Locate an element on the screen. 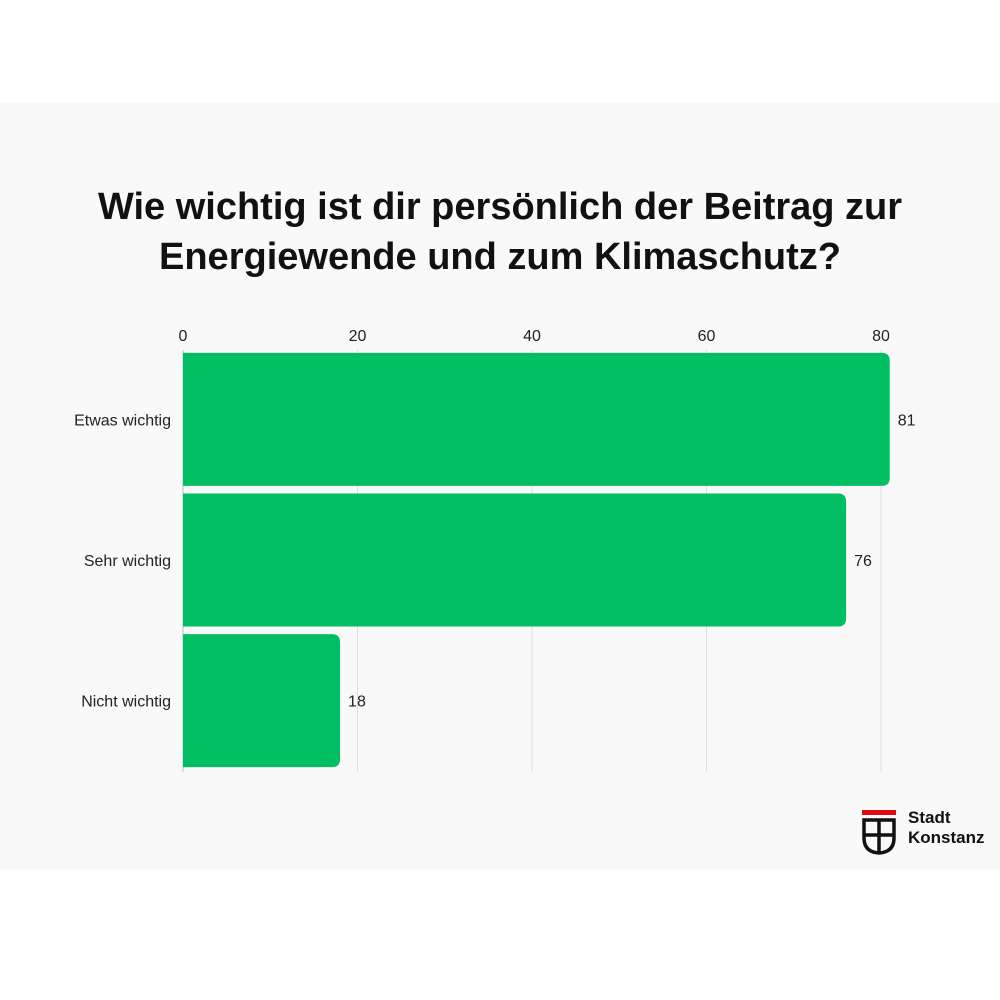  value-label-nicht-wichtig: 18 is located at coordinates (357, 702).